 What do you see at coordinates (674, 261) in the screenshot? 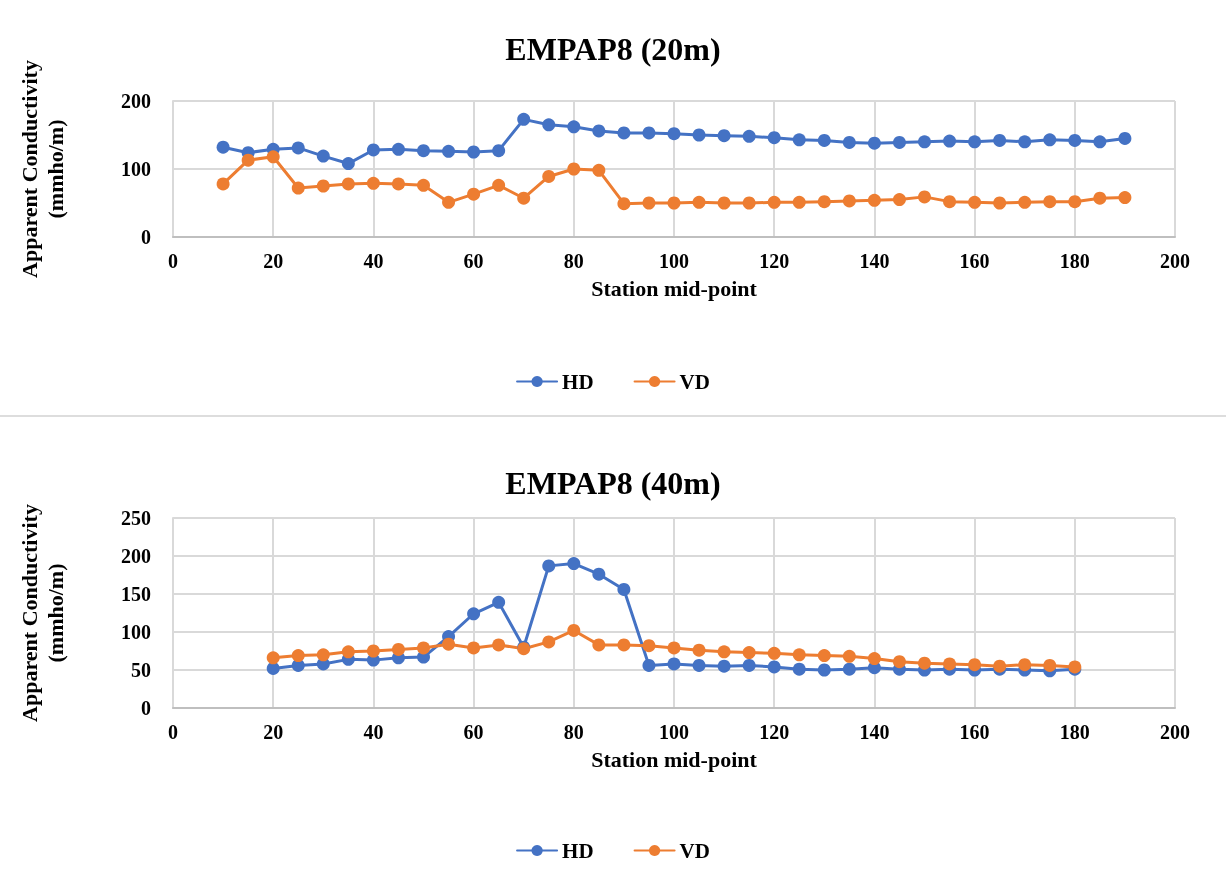
I see `x-tick-label: 100` at bounding box center [674, 261].